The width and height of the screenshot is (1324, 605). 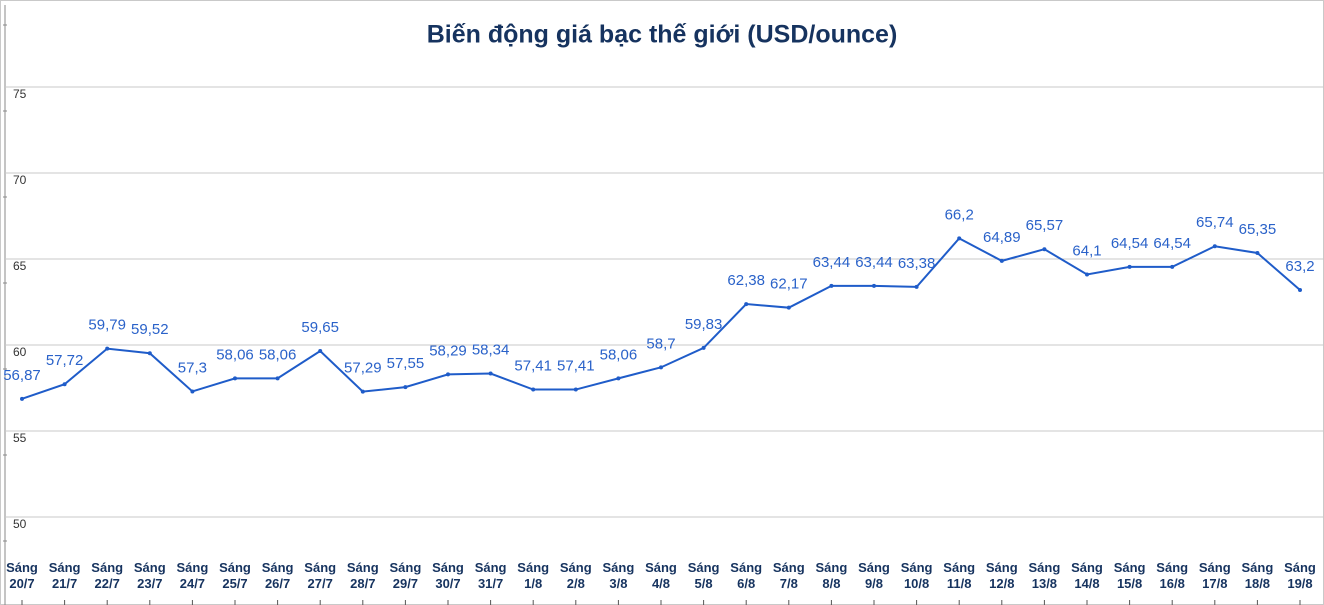 I want to click on data-label: 64,1, so click(x=1086, y=250).